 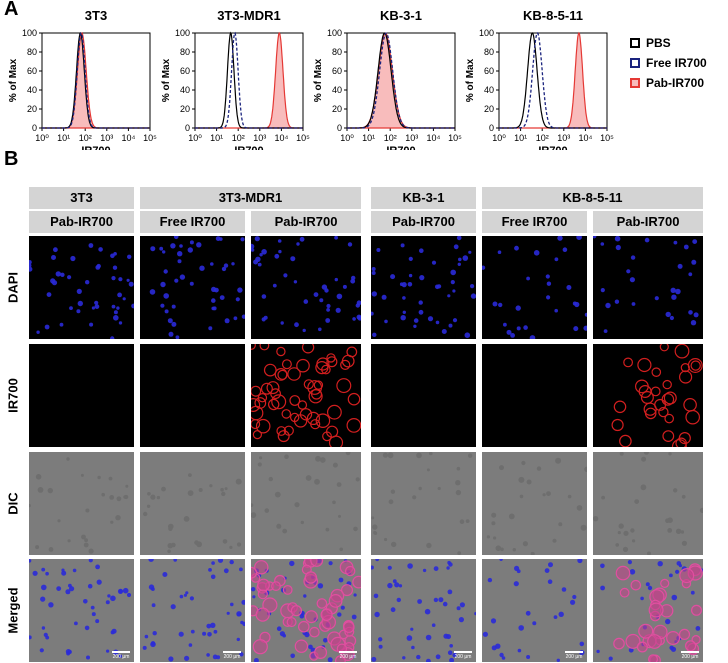 I want to click on panel-a-letter: A, so click(x=11, y=10).